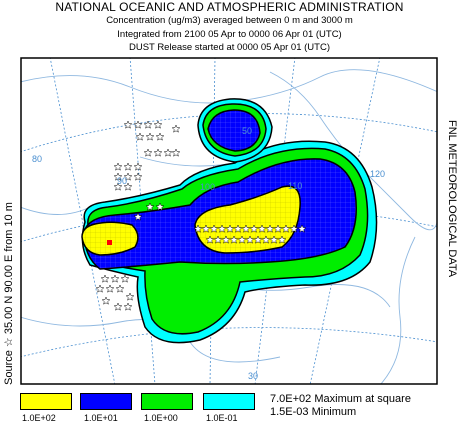 The image size is (459, 425). I want to click on label-lon-120: 120, so click(377, 174).